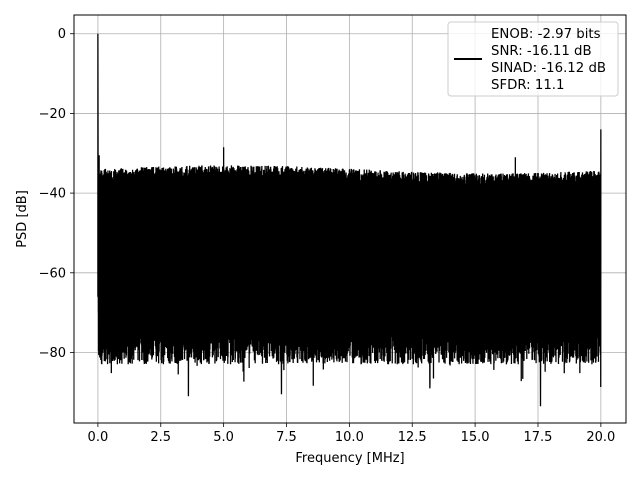  What do you see at coordinates (52, 353) in the screenshot?
I see `y-tick-label: −80` at bounding box center [52, 353].